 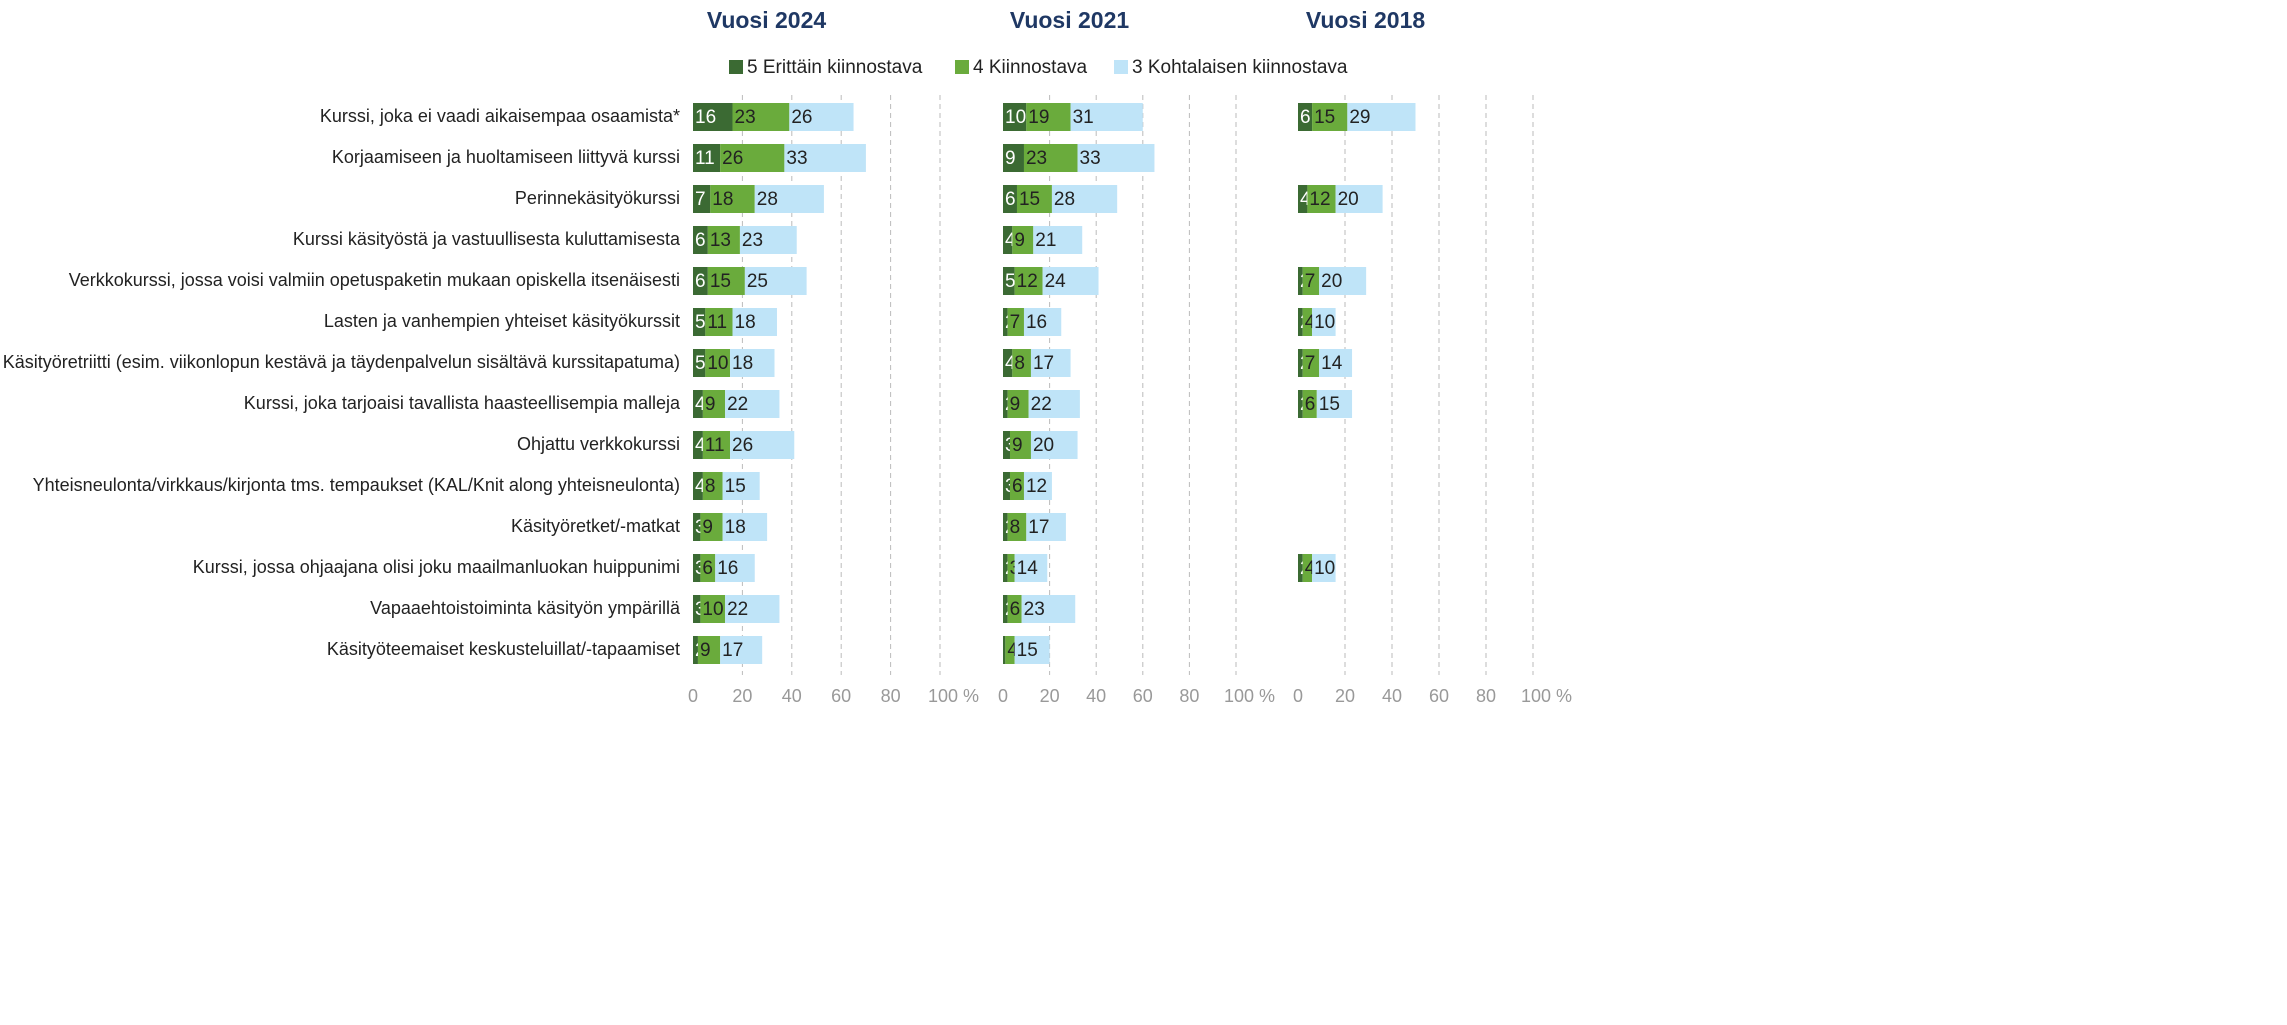 What do you see at coordinates (1359, 117) in the screenshot?
I see `value-label: 29` at bounding box center [1359, 117].